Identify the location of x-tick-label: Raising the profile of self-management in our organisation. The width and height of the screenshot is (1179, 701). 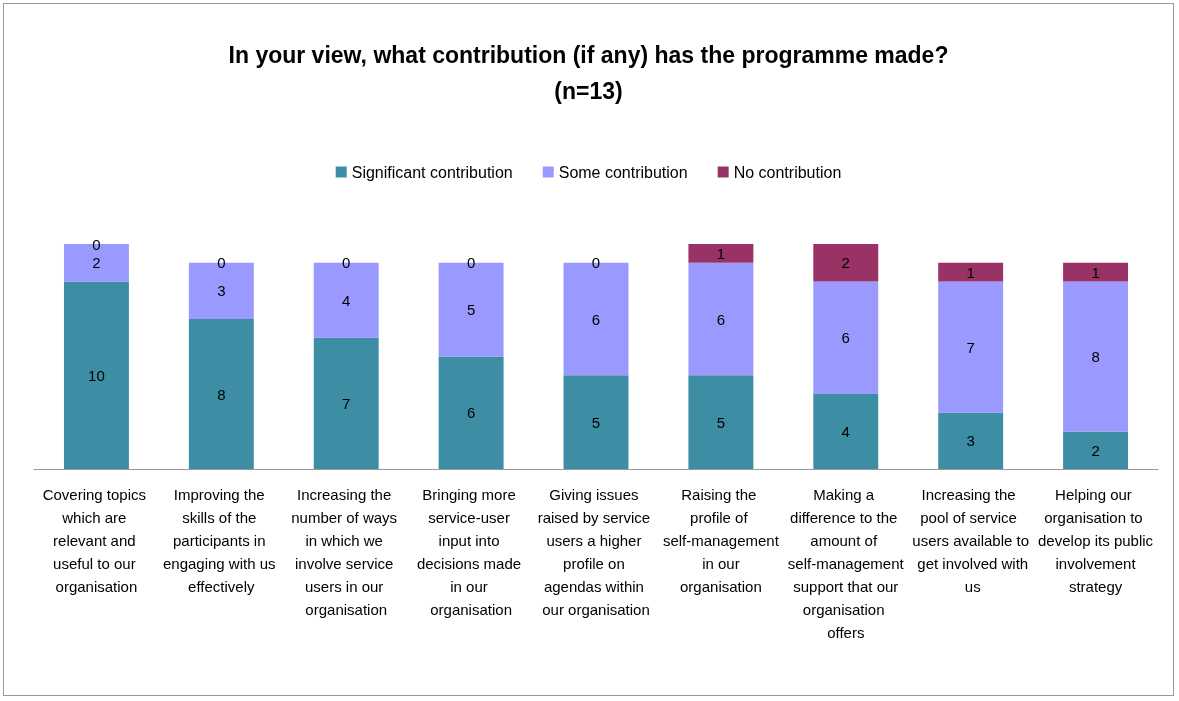
(721, 540).